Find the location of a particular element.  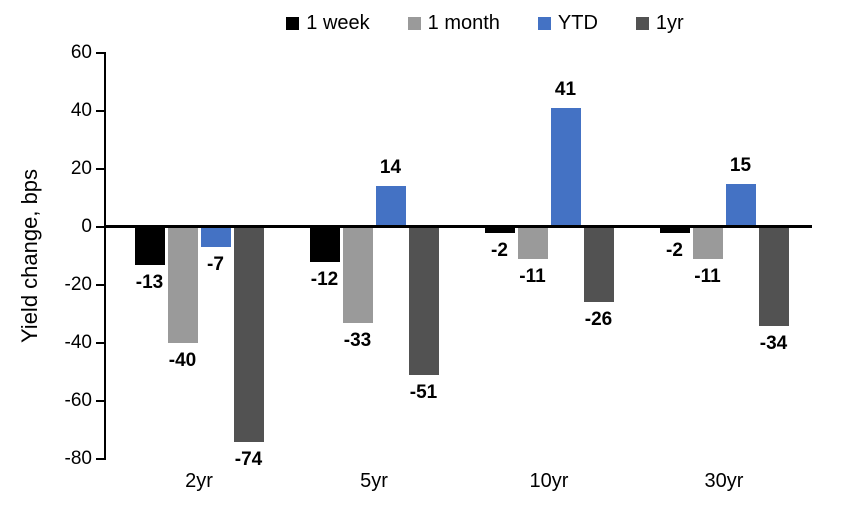

bar-1yr-10yr is located at coordinates (598, 265).